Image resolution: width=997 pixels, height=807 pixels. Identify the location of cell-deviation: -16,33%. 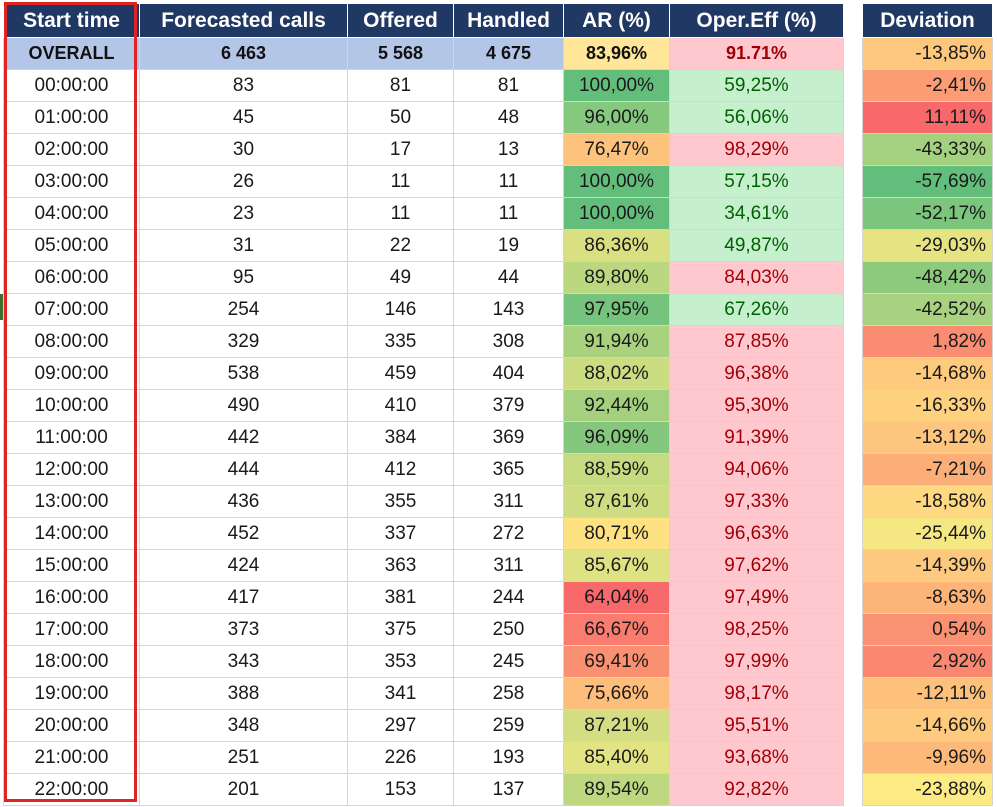
(927, 405).